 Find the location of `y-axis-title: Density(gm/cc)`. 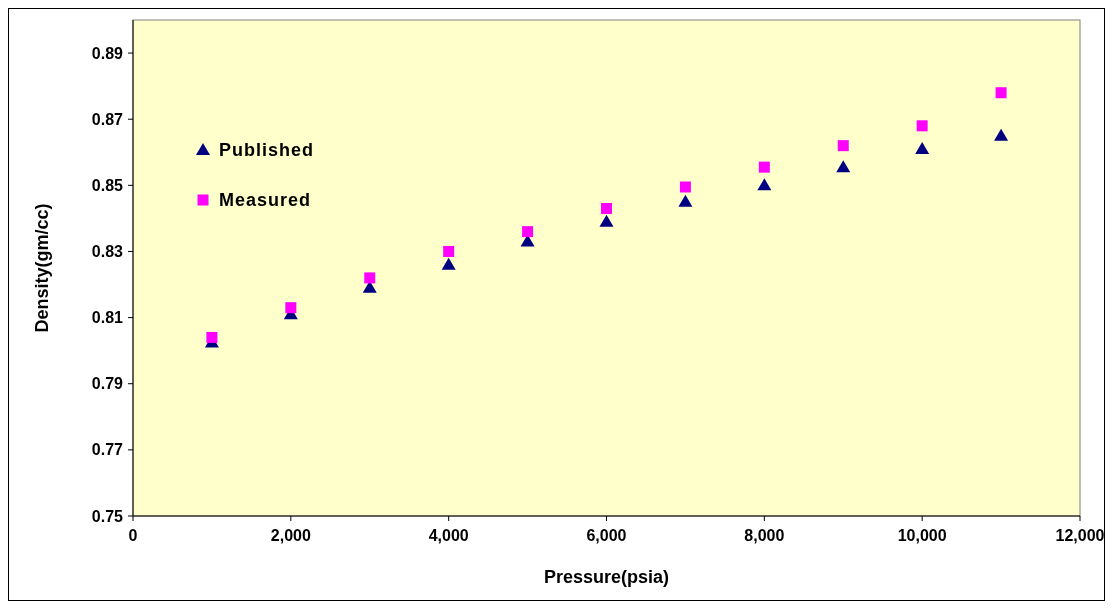

y-axis-title: Density(gm/cc) is located at coordinates (42, 268).